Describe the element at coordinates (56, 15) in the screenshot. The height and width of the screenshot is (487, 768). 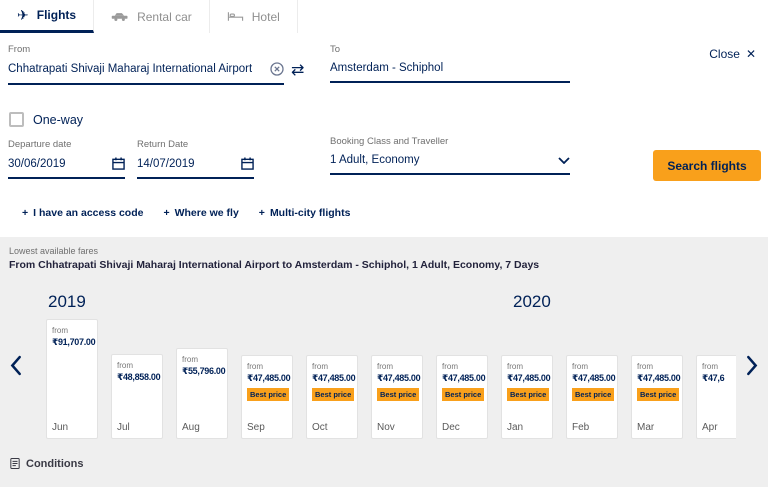
I see `tab-label: Flights` at that location.